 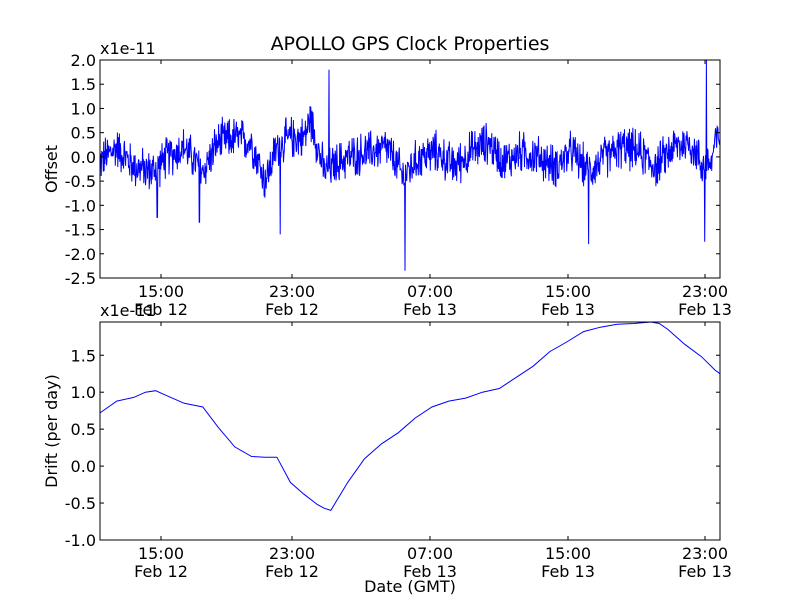 What do you see at coordinates (430, 553) in the screenshot?
I see `drift-xtick-time-label: 07:00` at bounding box center [430, 553].